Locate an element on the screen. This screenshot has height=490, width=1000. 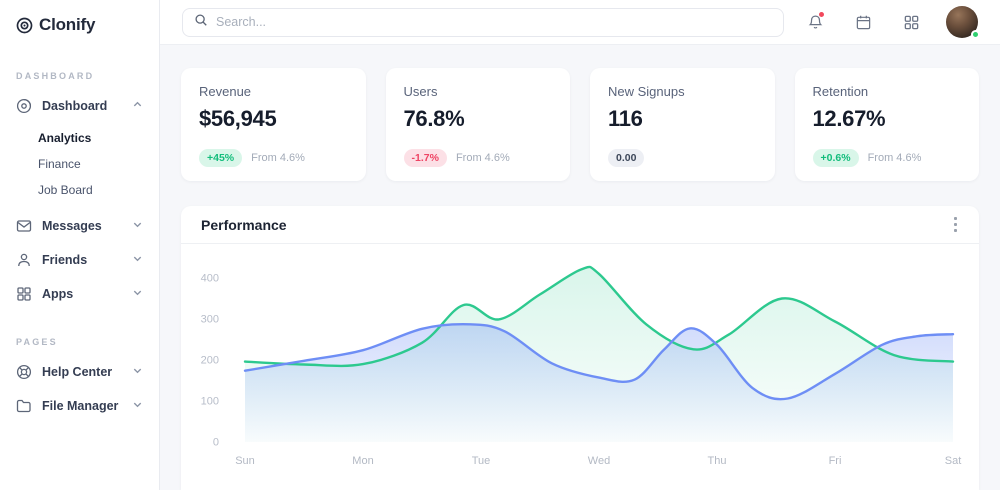
performance-title: Performance is located at coordinates (244, 224).